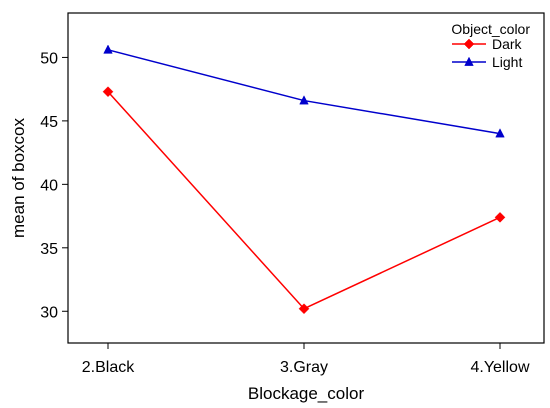  Describe the element at coordinates (304, 367) in the screenshot. I see `x-tick-label: 3.Gray` at that location.